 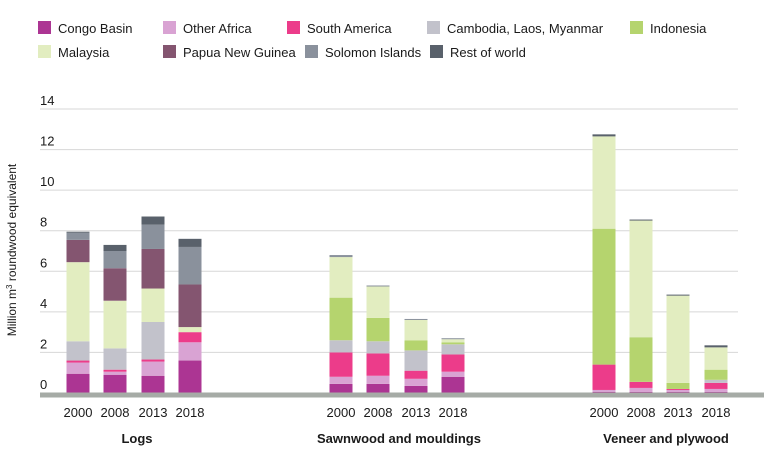 What do you see at coordinates (373, 52) in the screenshot?
I see `legend-label: Solomon Islands` at bounding box center [373, 52].